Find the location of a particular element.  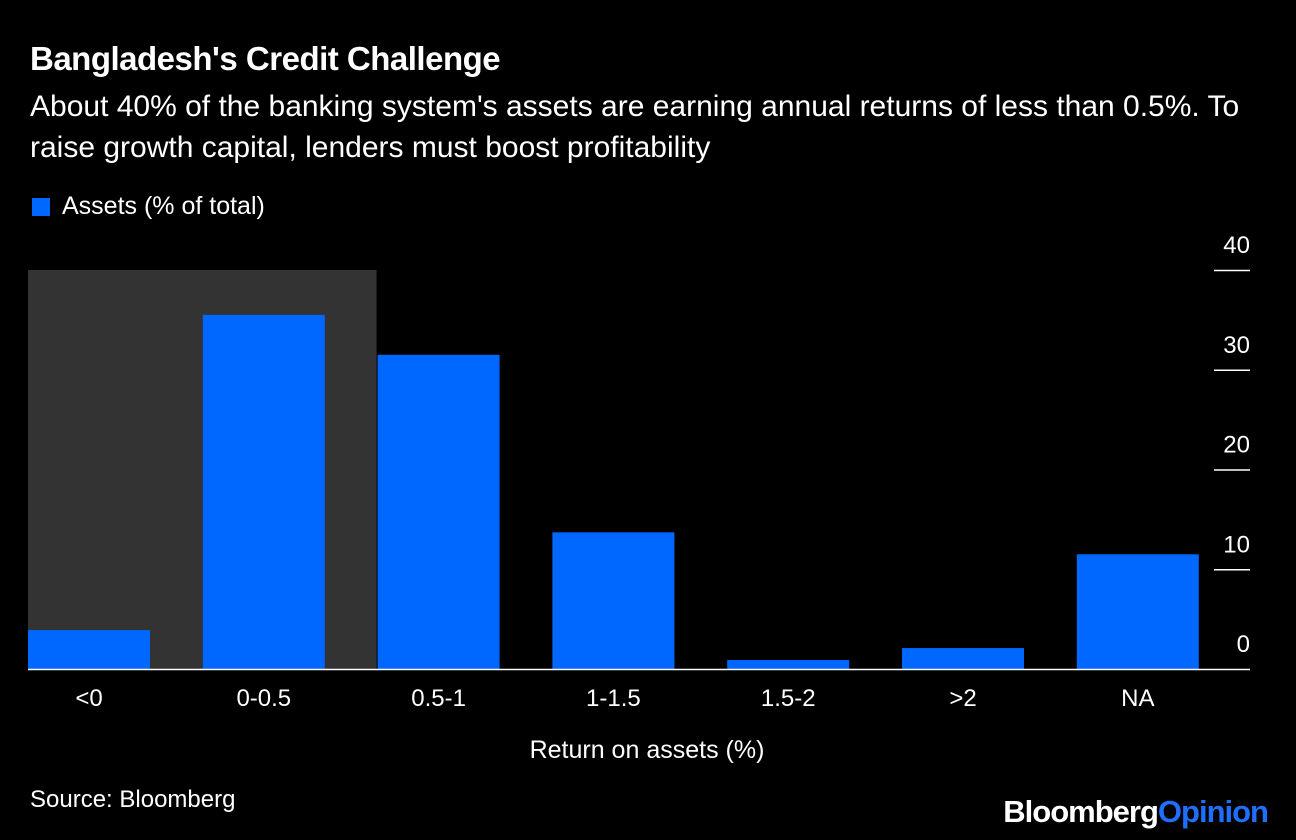

x-tick-label: NA is located at coordinates (1137, 698).